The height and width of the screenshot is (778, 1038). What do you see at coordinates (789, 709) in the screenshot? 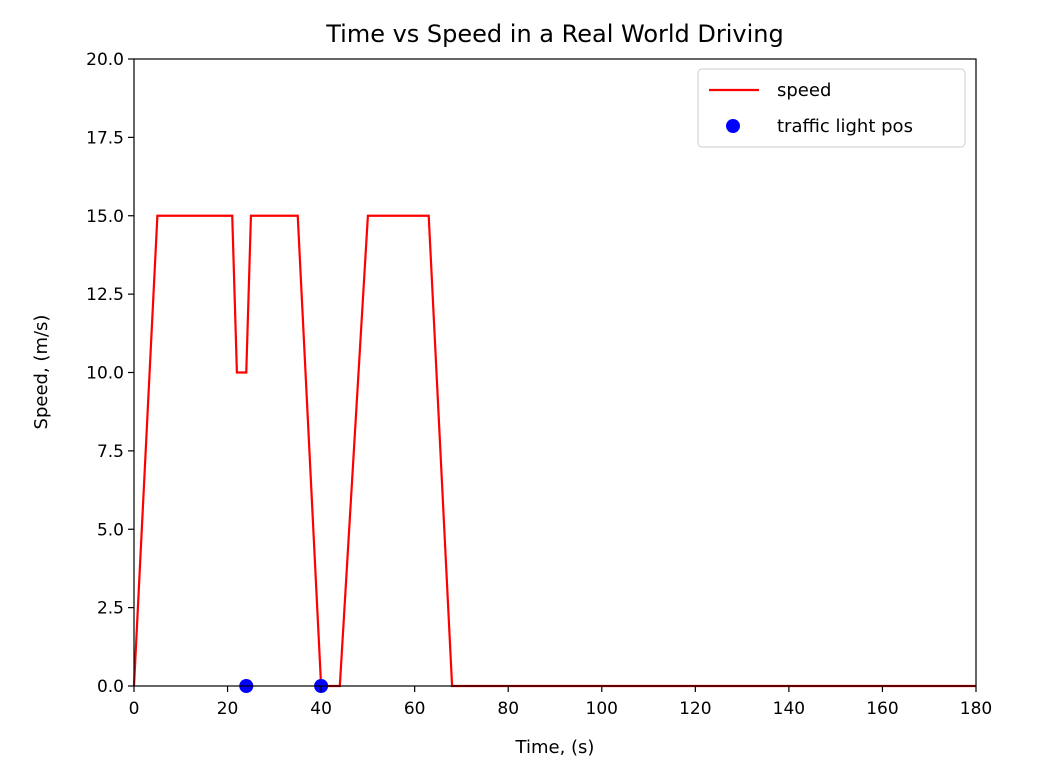
I see `x-tick-label: 140` at bounding box center [789, 709].